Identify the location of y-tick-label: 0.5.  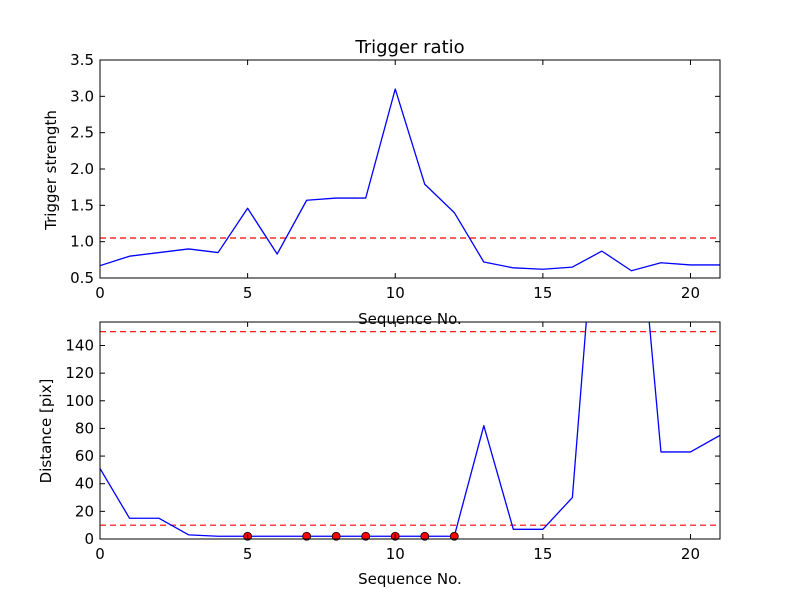
(82, 278).